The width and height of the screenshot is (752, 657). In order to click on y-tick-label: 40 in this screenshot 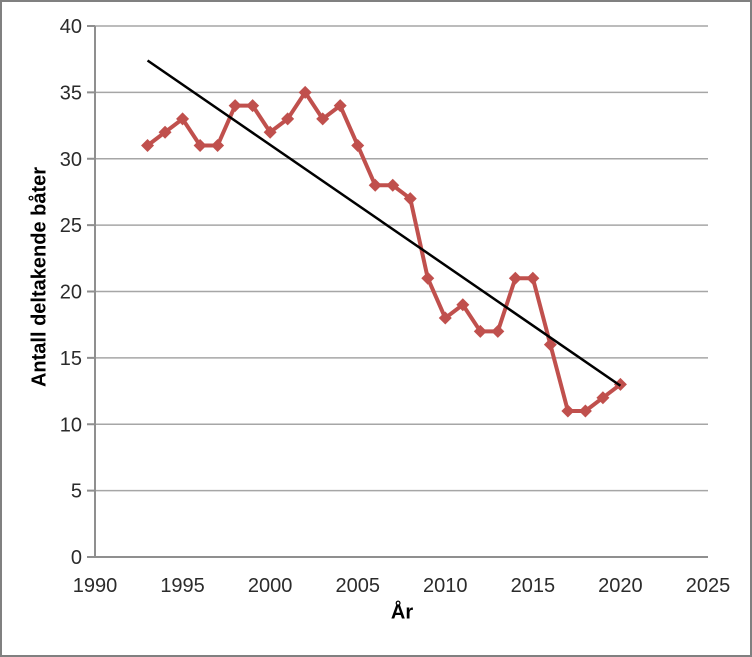, I will do `click(71, 27)`.